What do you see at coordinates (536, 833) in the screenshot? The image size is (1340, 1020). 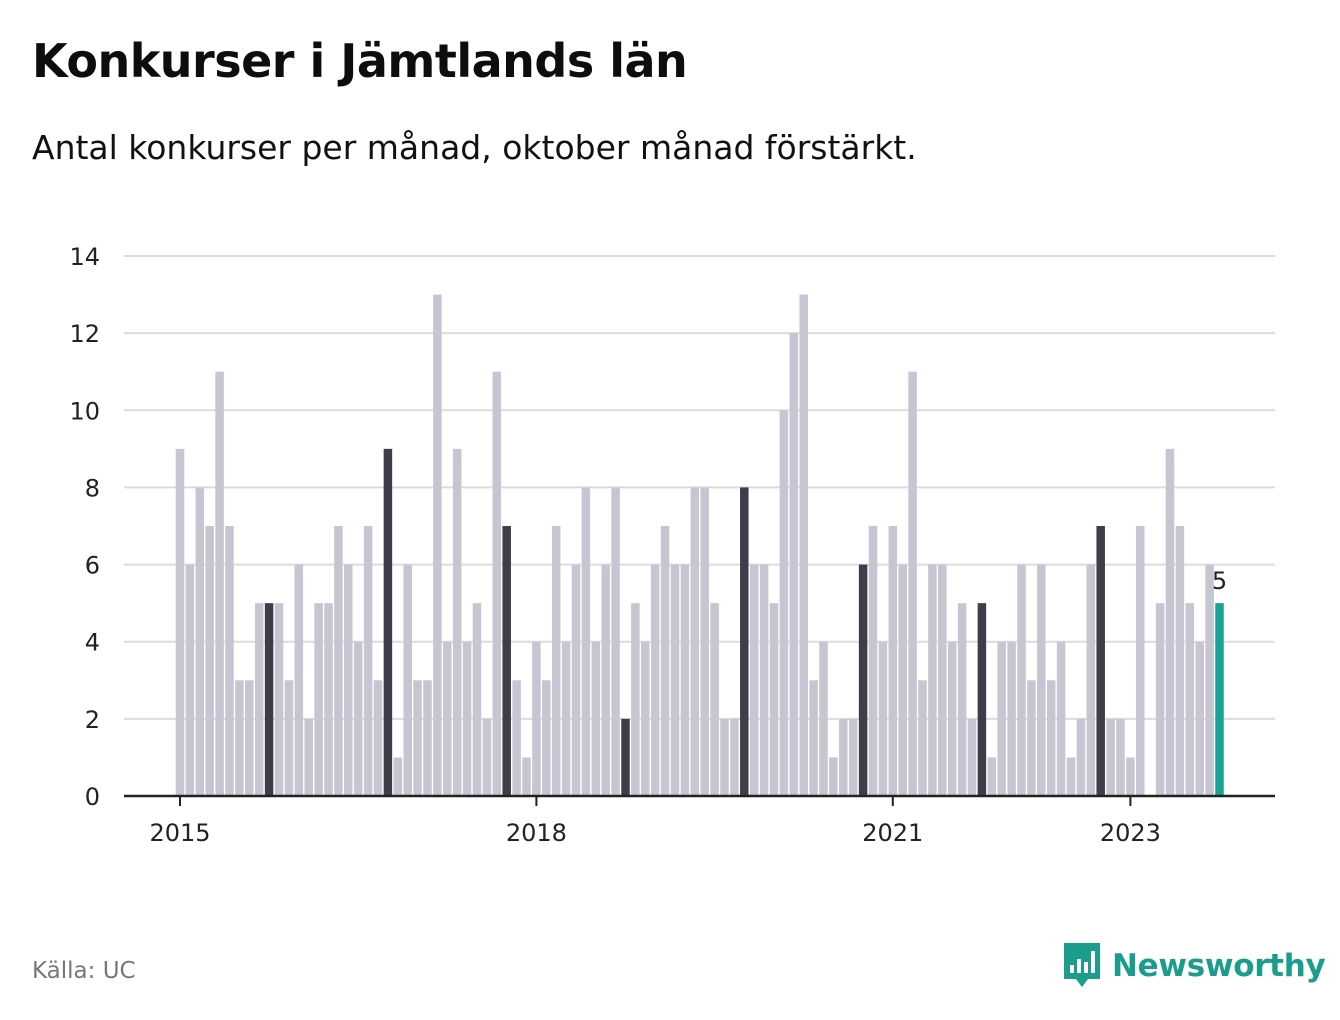 I see `x-tick-label: 2018` at bounding box center [536, 833].